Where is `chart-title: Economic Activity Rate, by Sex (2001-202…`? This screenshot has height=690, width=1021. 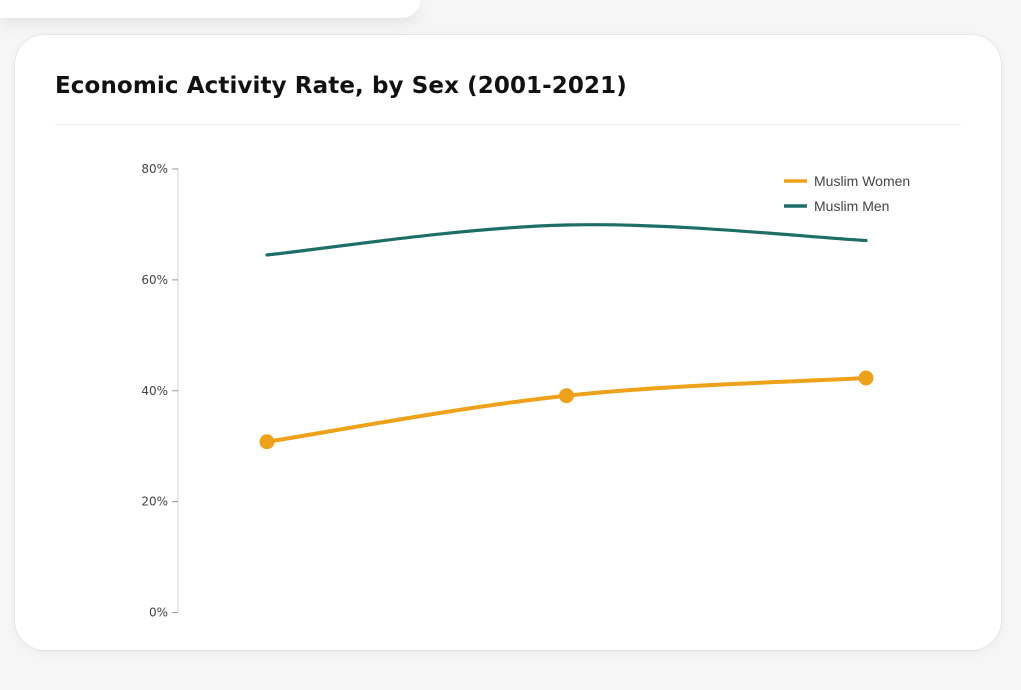 chart-title: Economic Activity Rate, by Sex (2001-202… is located at coordinates (341, 86).